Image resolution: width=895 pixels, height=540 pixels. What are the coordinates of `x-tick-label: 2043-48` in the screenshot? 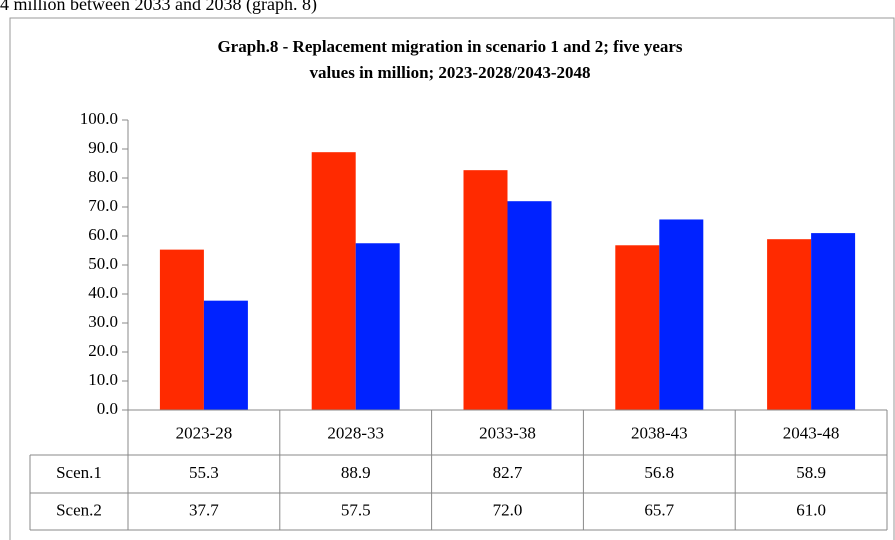 It's located at (811, 432).